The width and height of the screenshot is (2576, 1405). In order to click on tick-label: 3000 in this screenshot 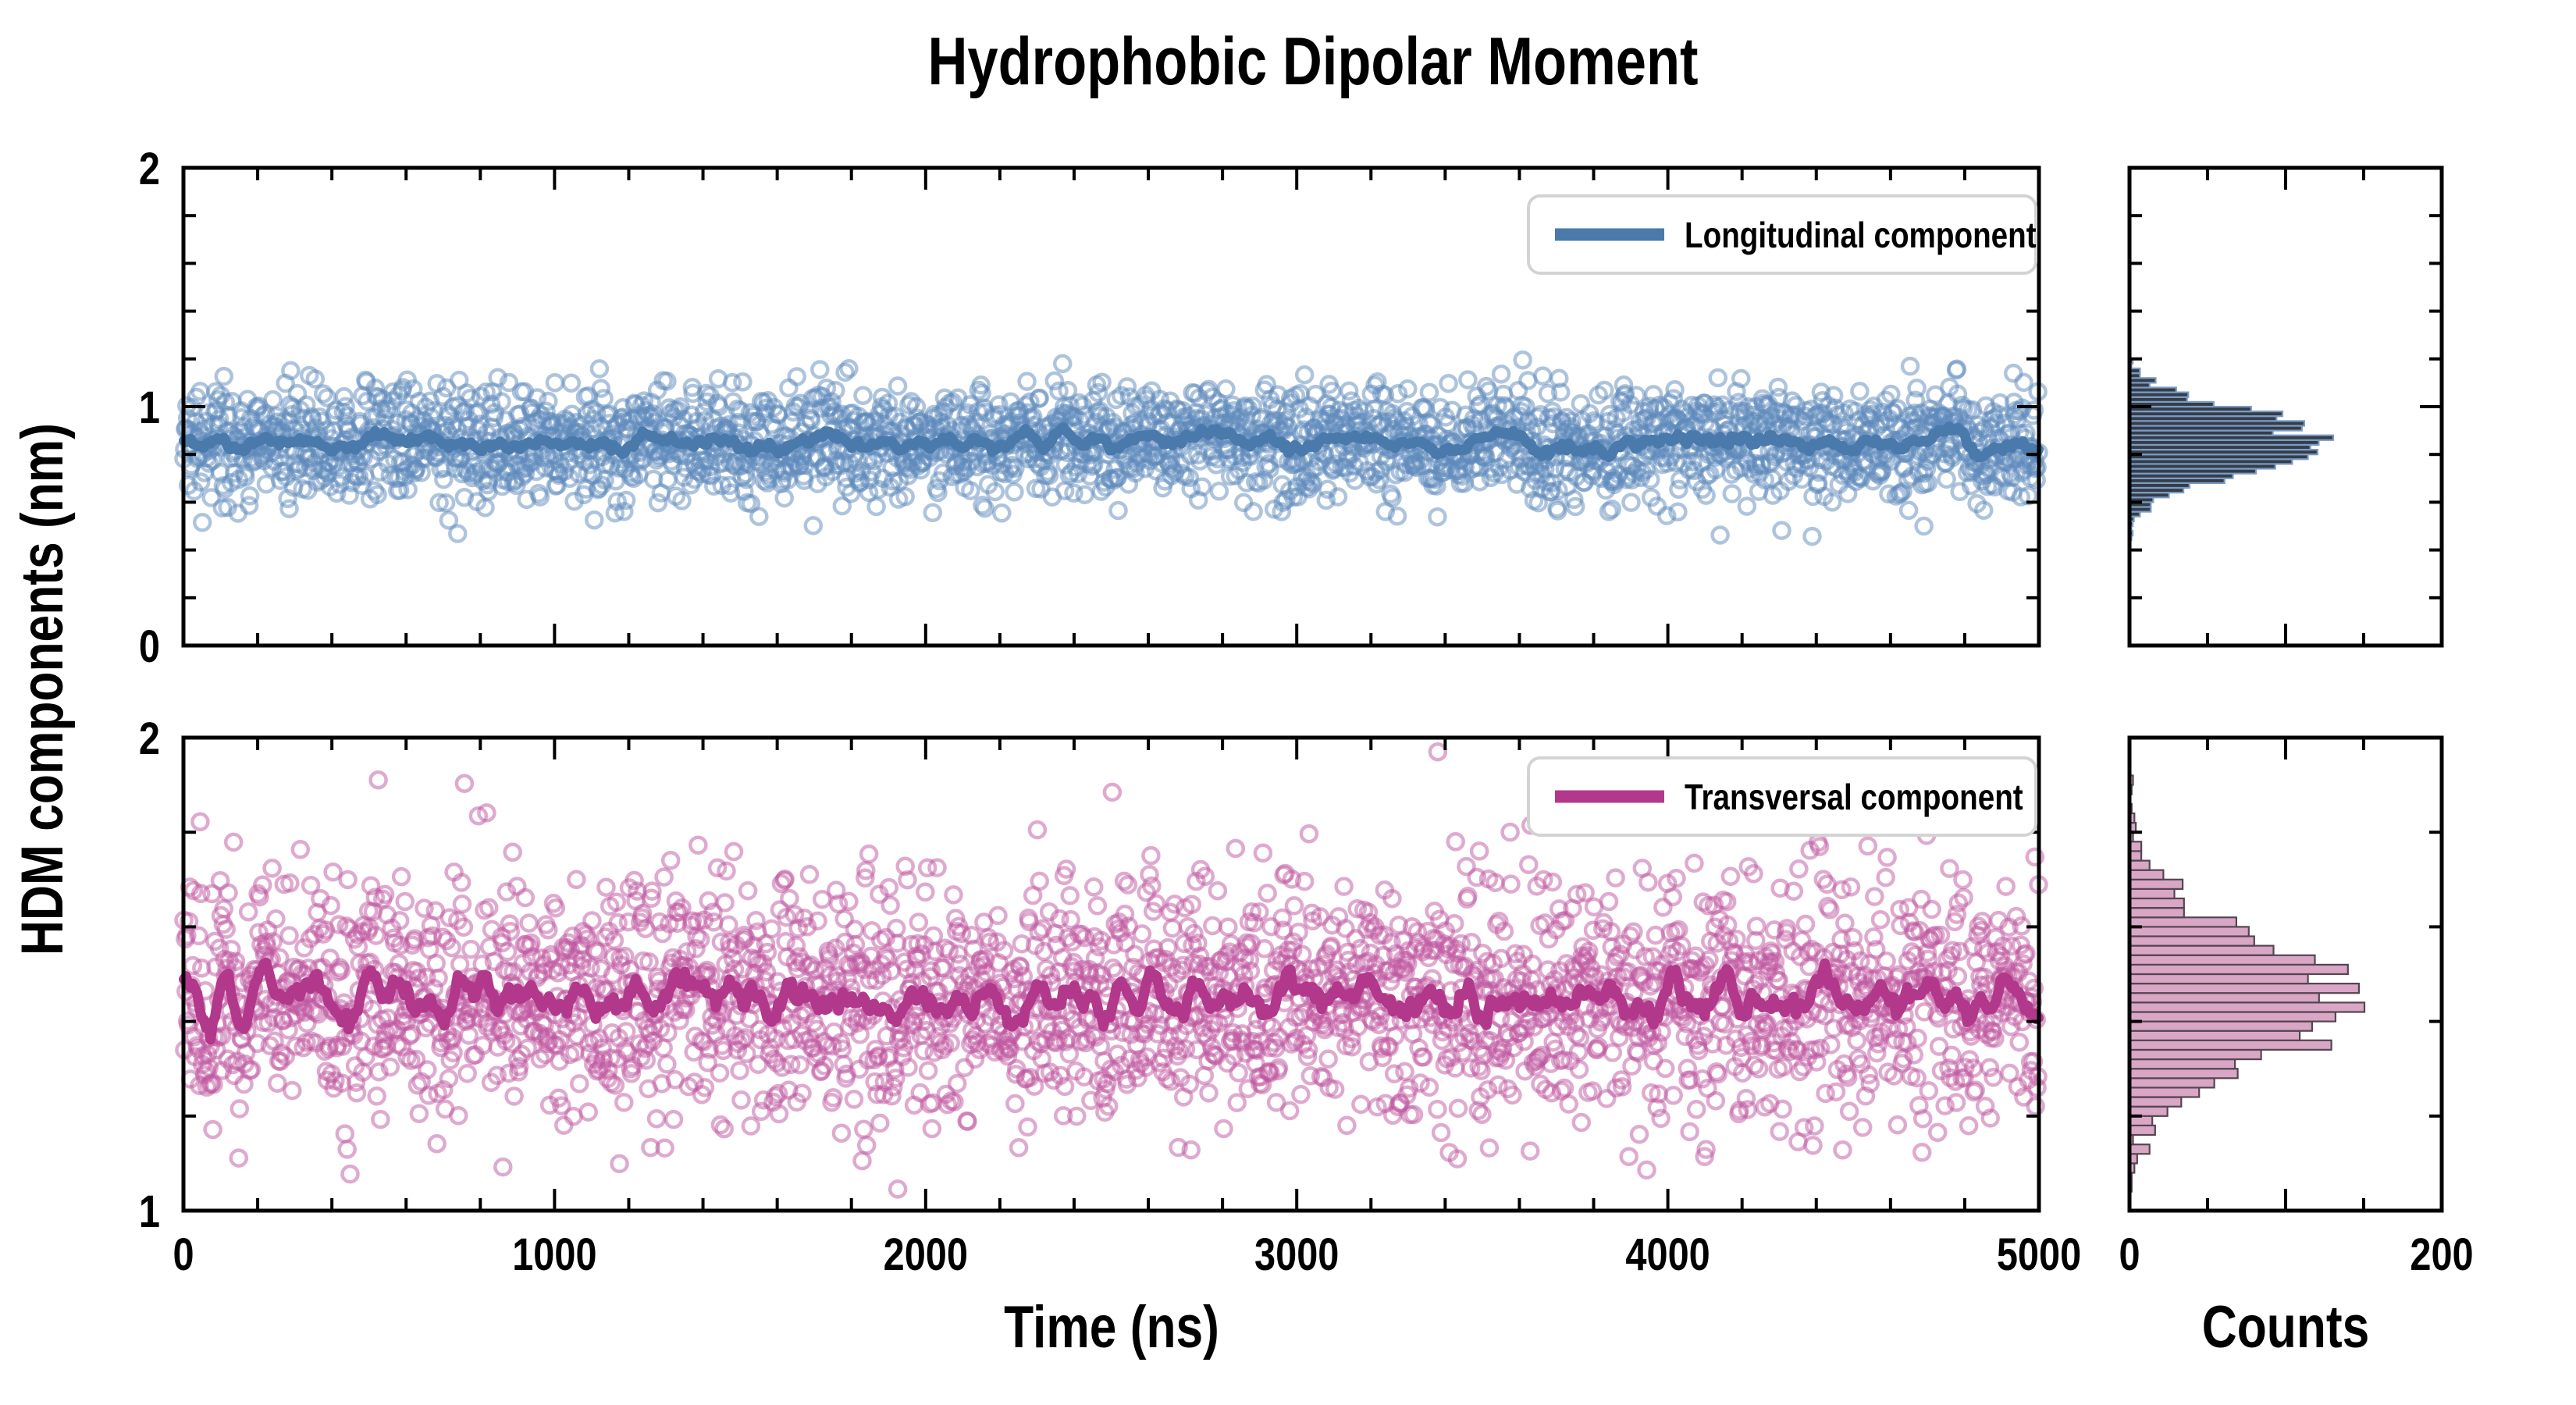, I will do `click(1296, 1255)`.